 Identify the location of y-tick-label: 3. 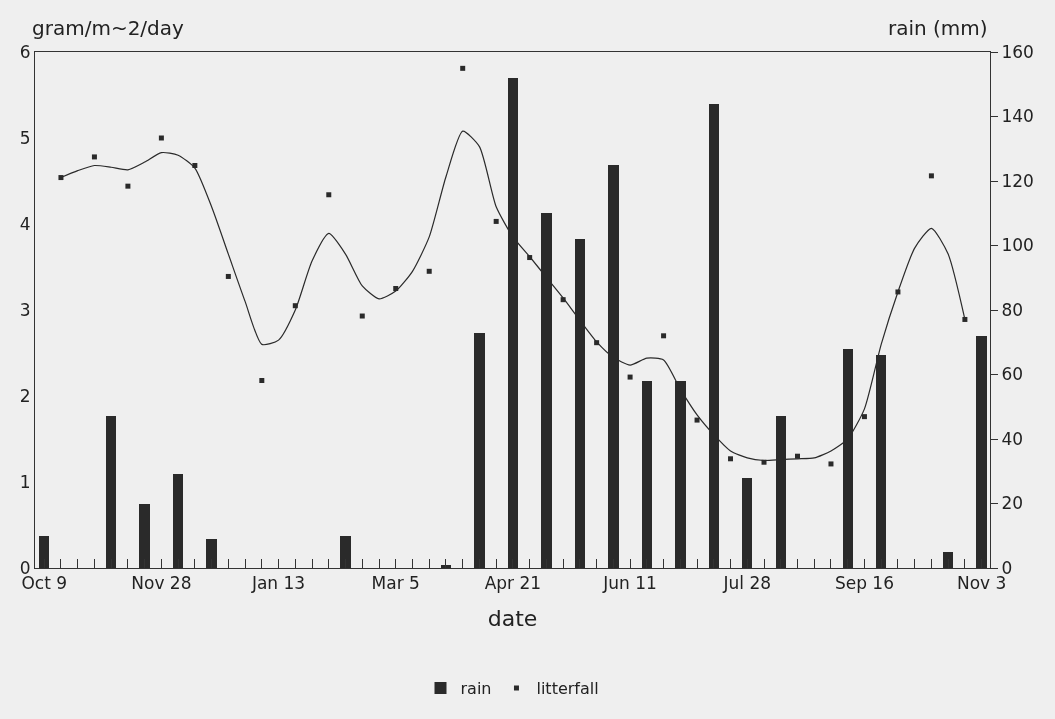
(25, 309).